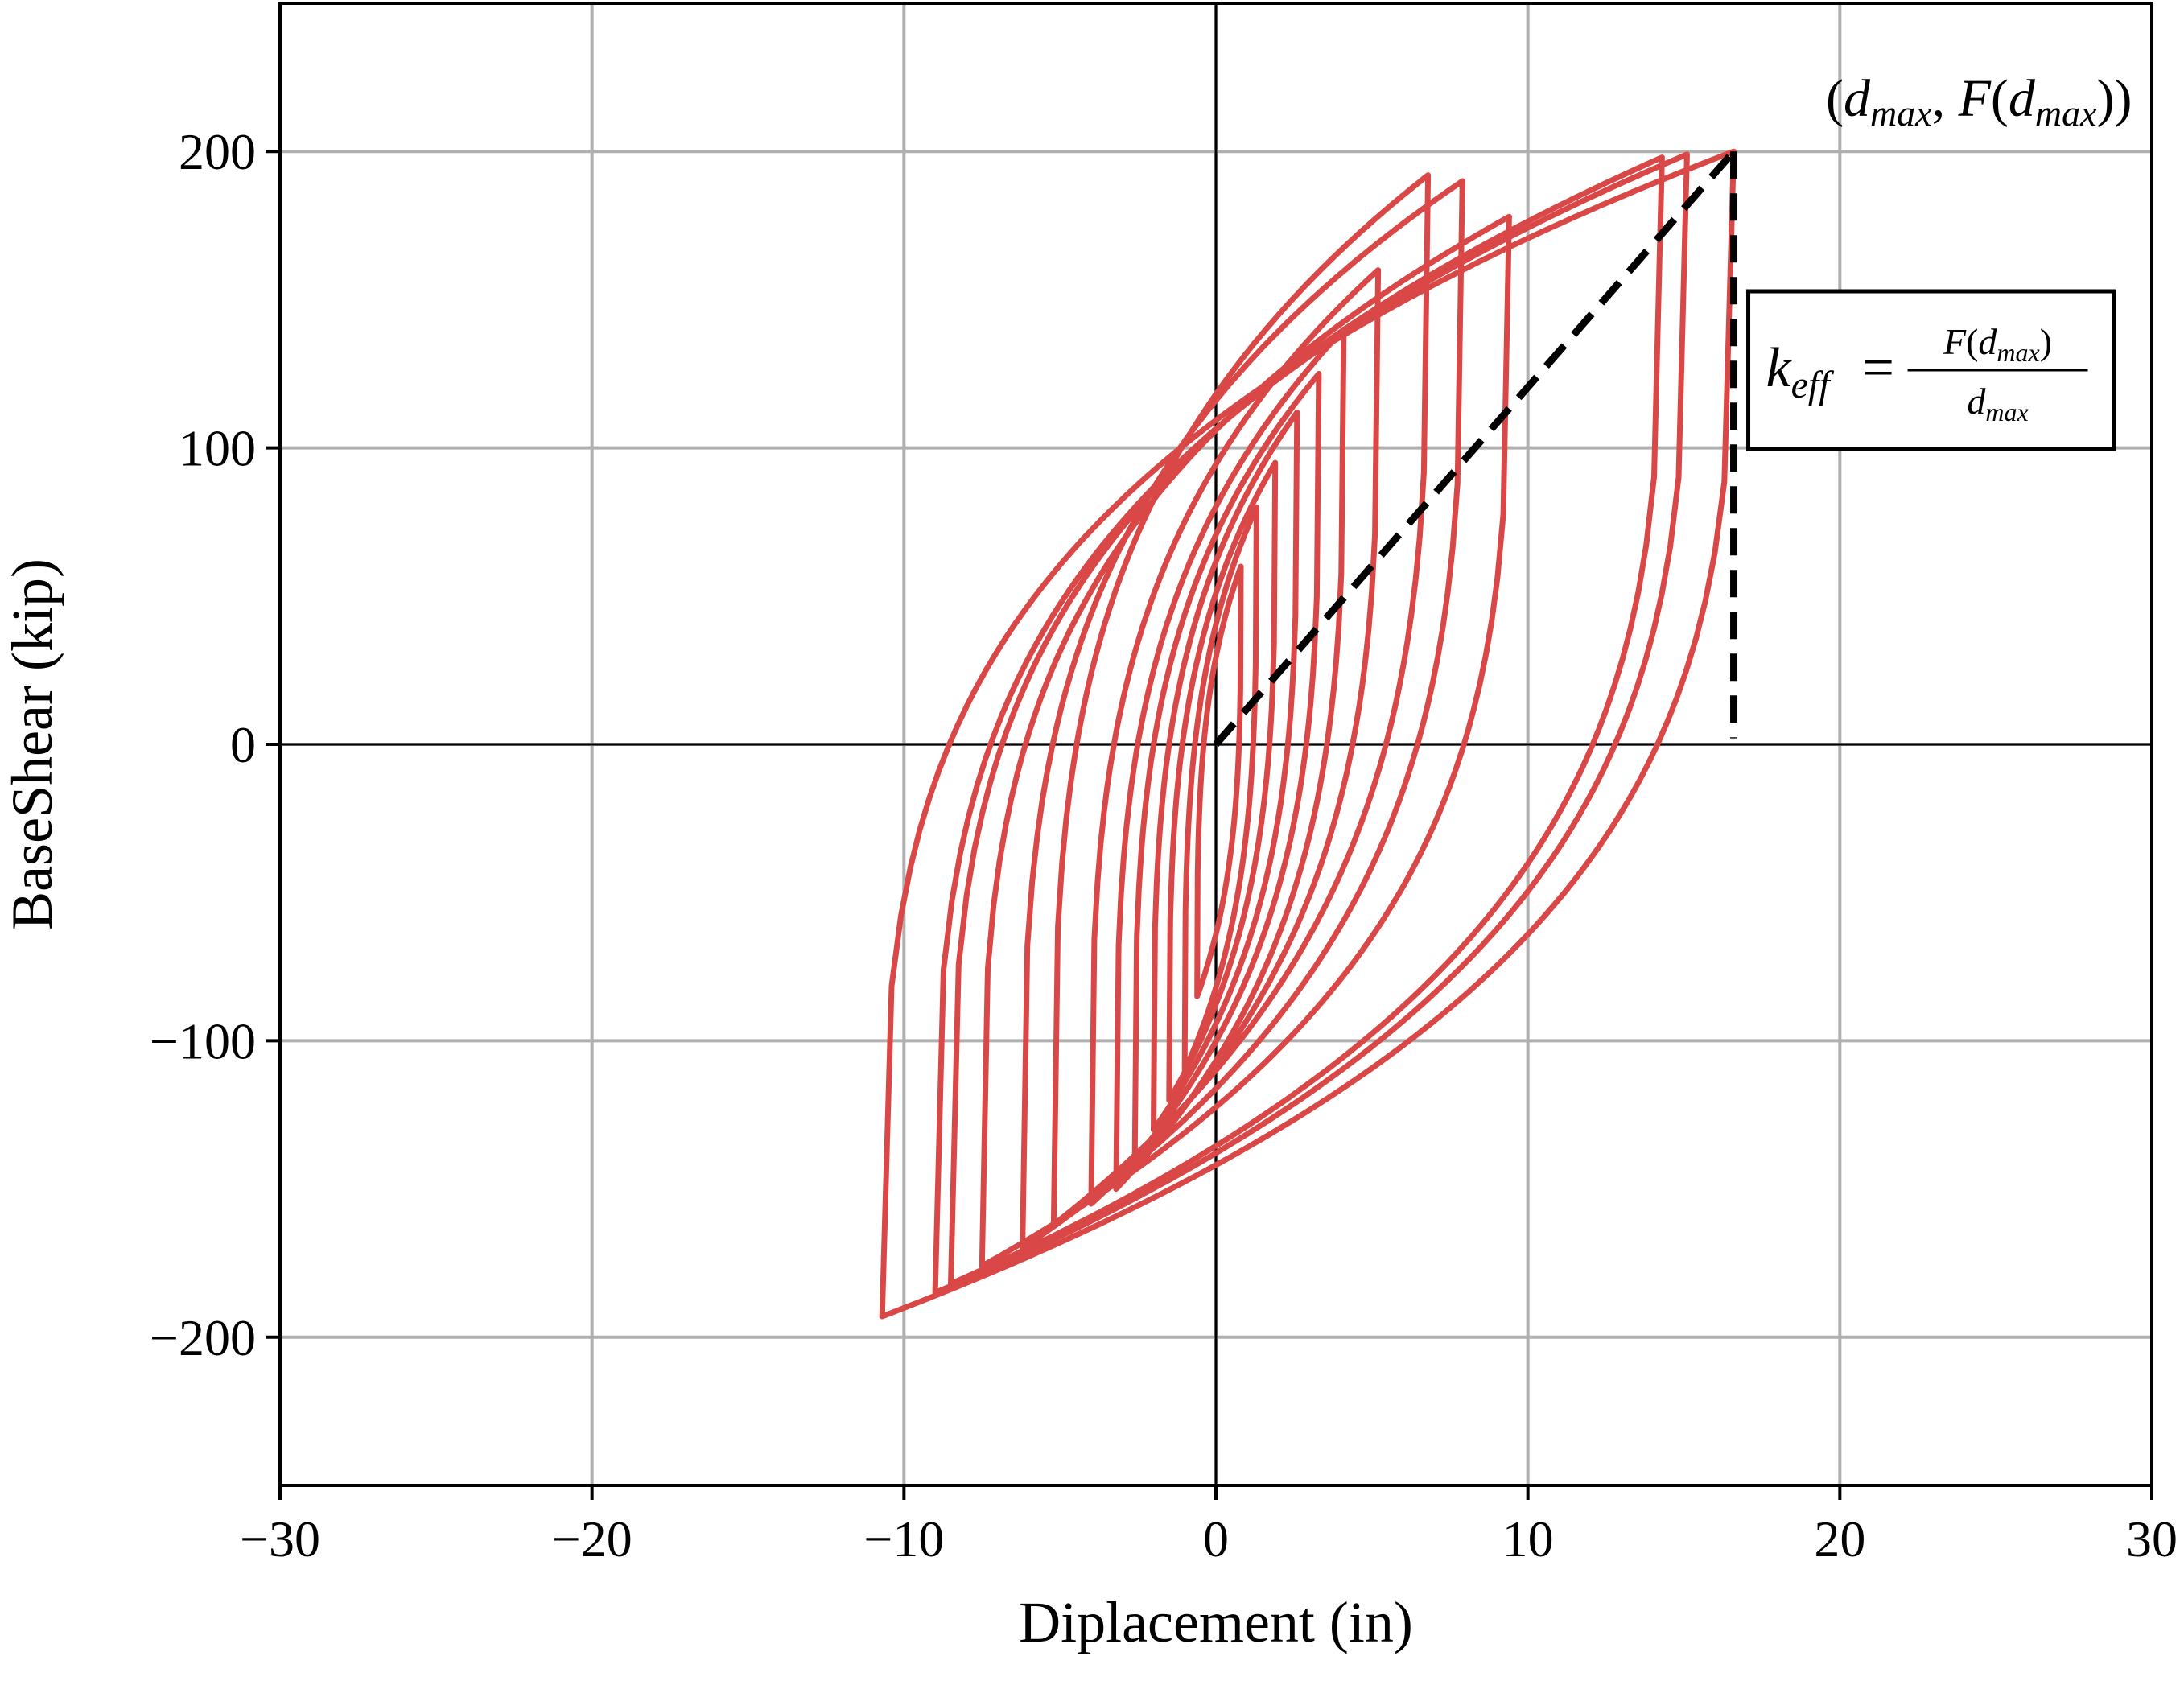 This screenshot has height=1689, width=2184. I want to click on svg-text: keff, so click(1801, 371).